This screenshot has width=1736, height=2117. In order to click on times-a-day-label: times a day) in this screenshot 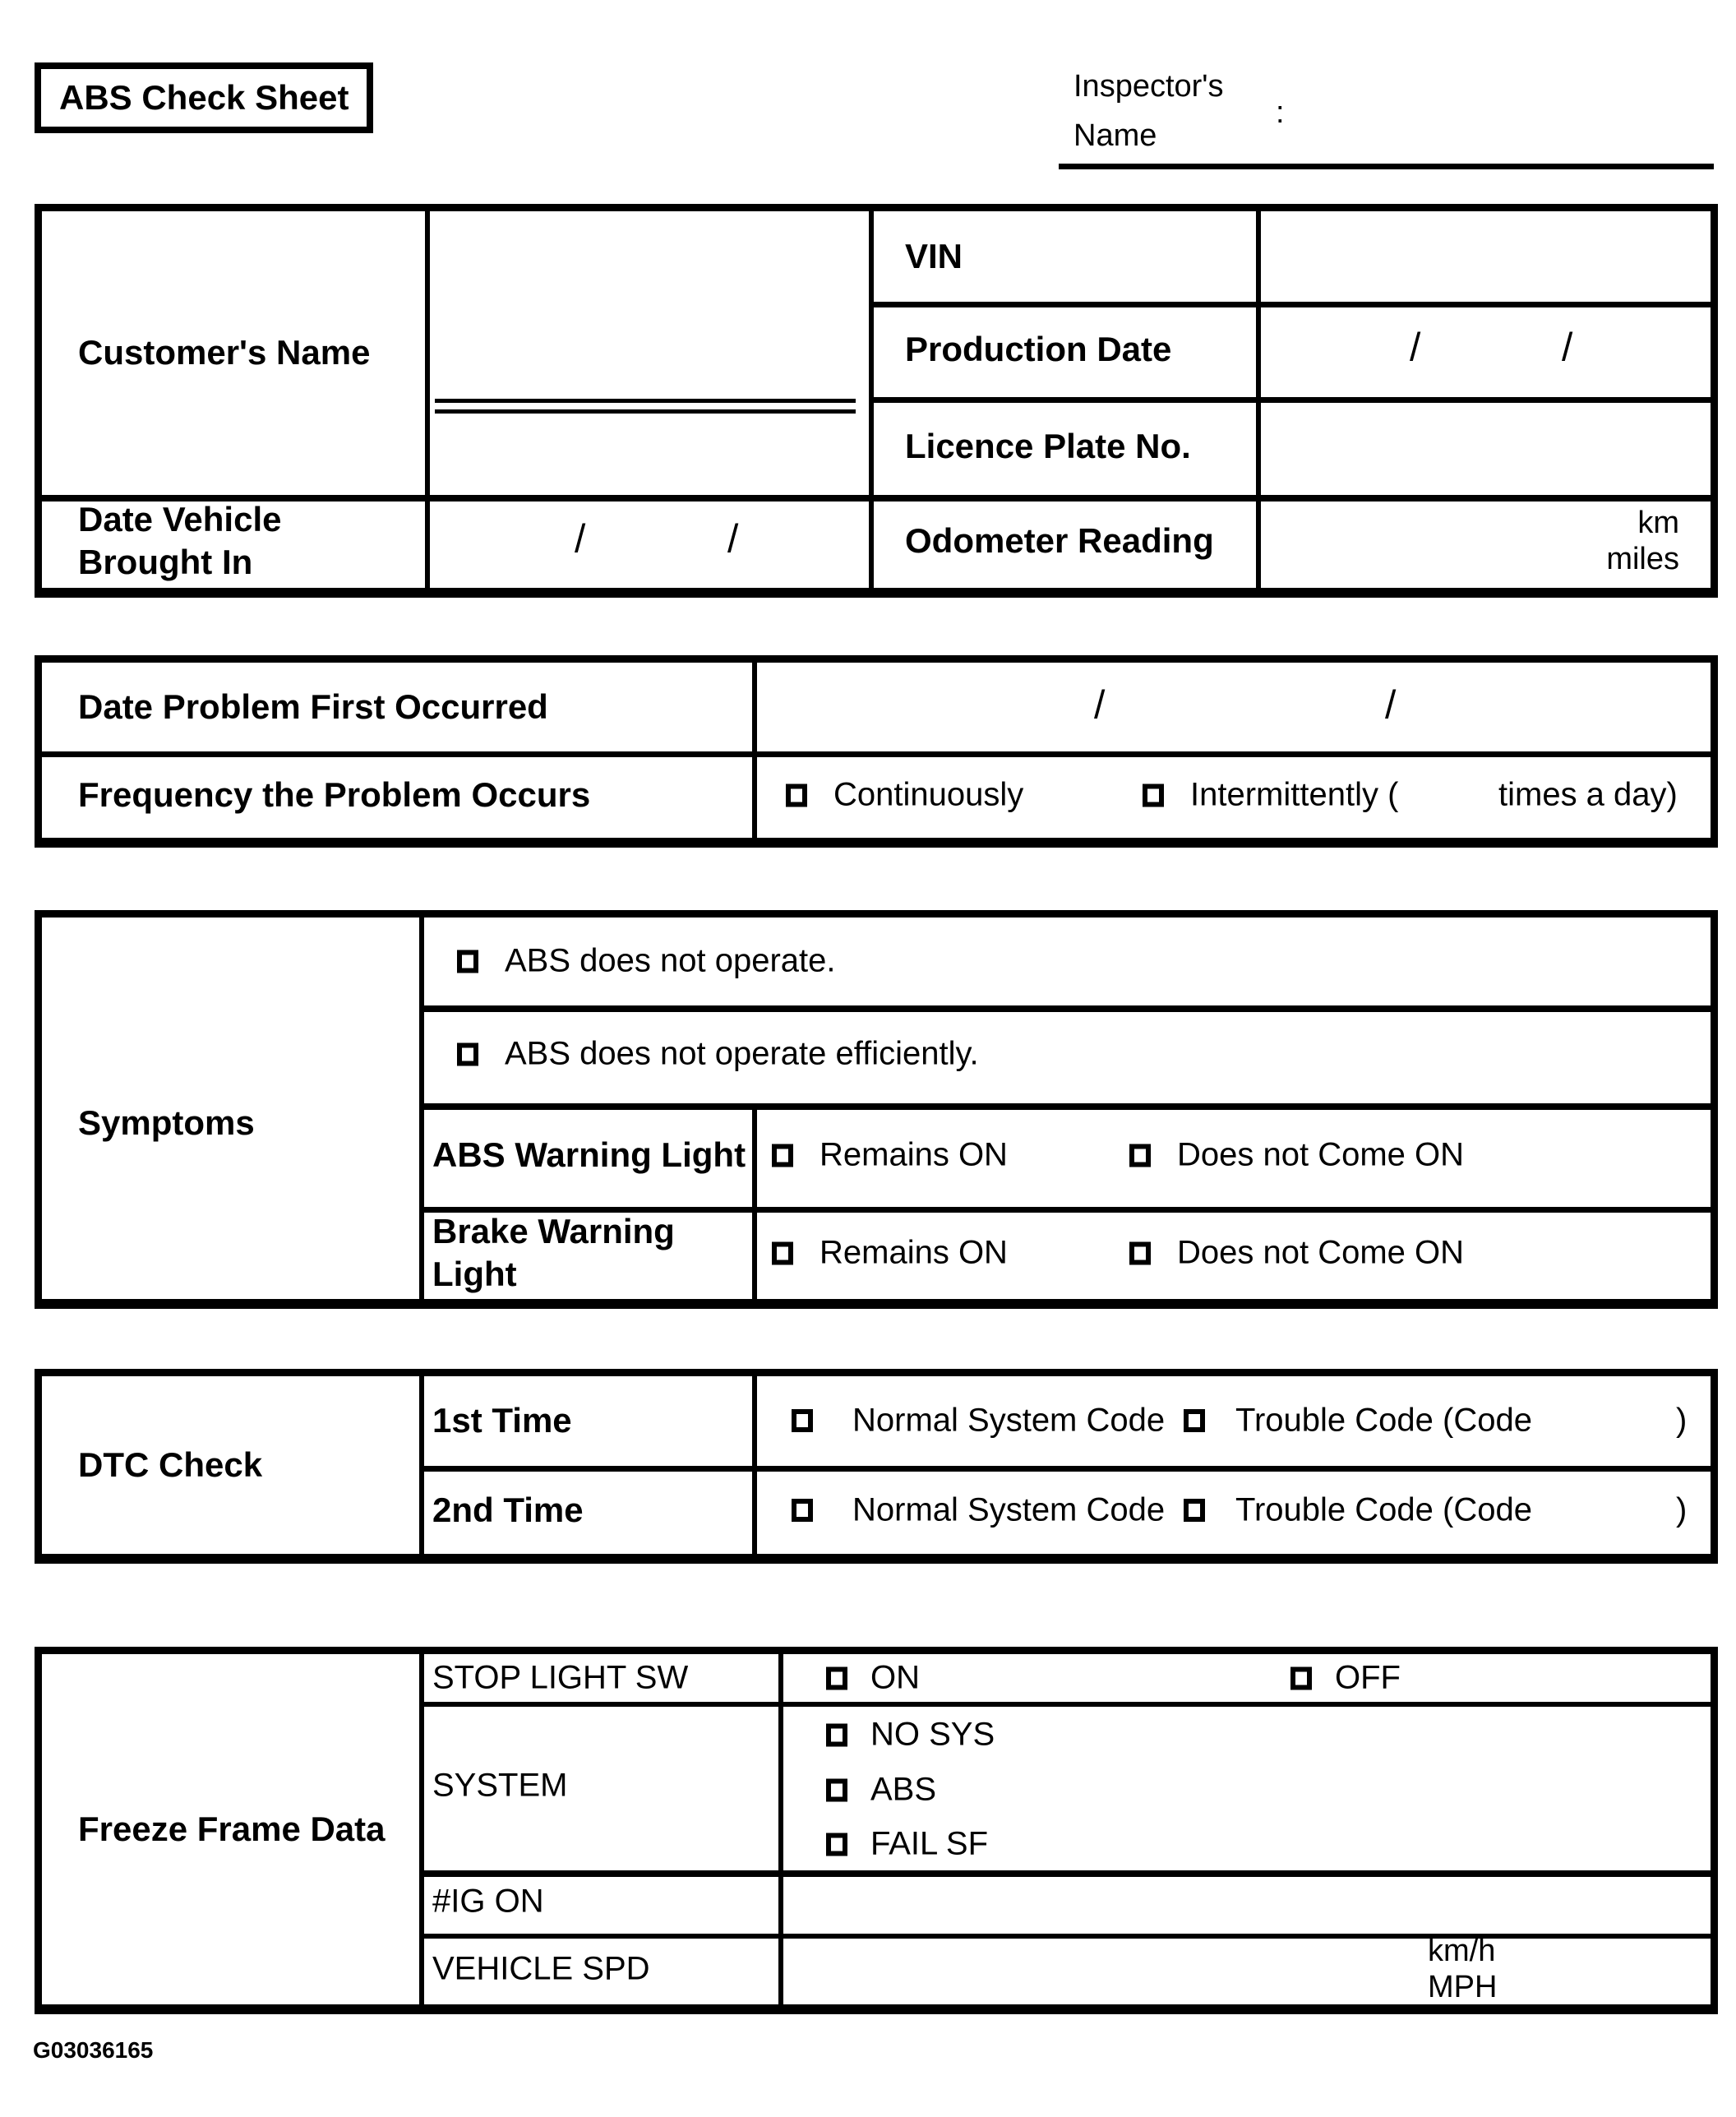, I will do `click(1588, 794)`.